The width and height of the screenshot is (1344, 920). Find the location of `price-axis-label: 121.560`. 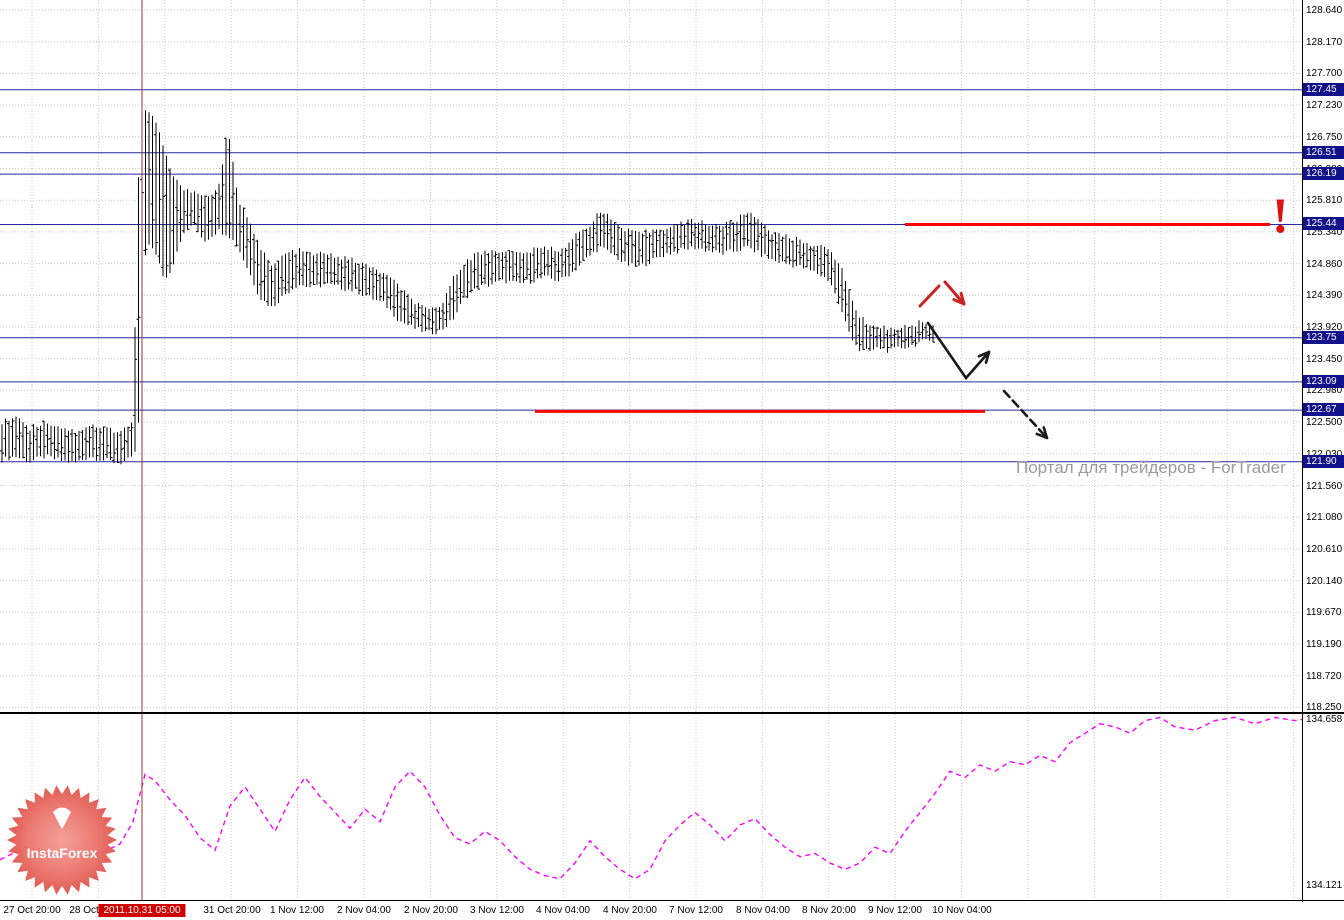

price-axis-label: 121.560 is located at coordinates (1324, 486).